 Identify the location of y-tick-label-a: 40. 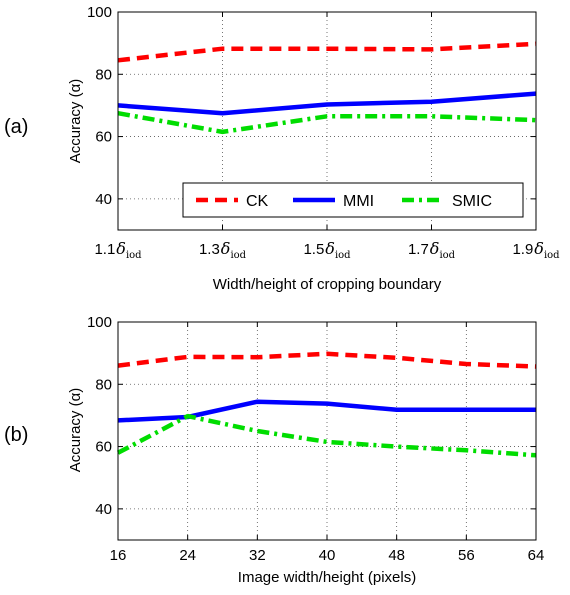
(103, 199).